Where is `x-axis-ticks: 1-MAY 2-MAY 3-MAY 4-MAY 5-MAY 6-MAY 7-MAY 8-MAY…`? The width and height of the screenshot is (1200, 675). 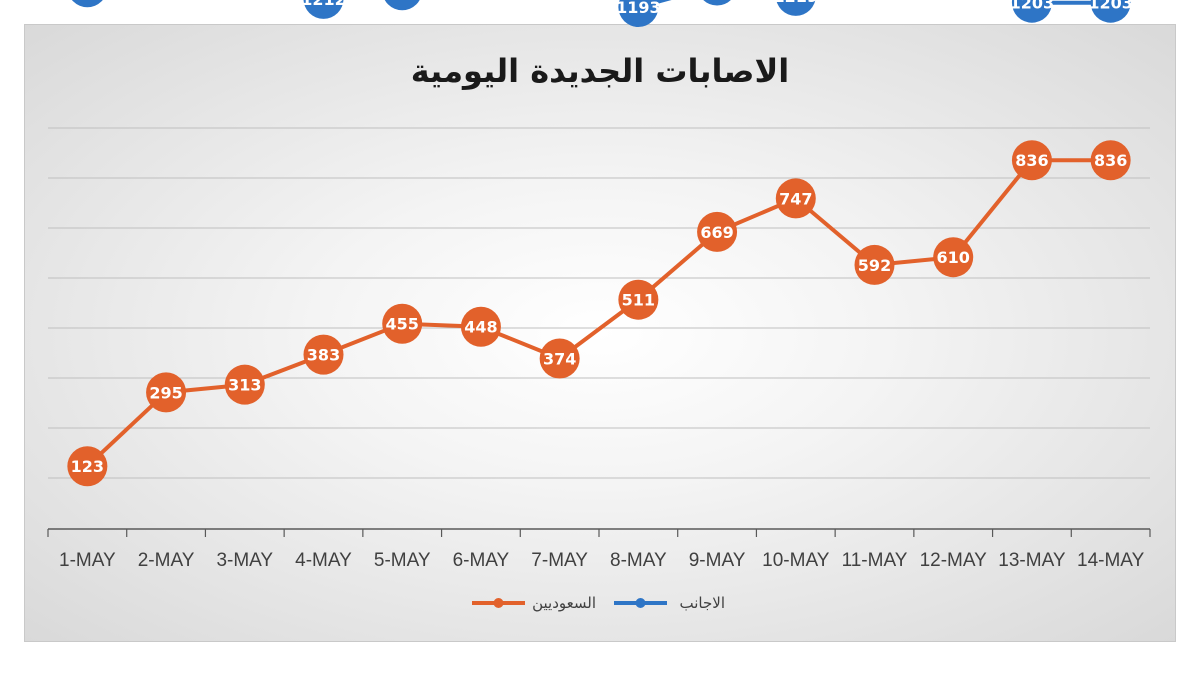 x-axis-ticks: 1-MAY 2-MAY 3-MAY 4-MAY 5-MAY 6-MAY 7-MAY 8-MAY… is located at coordinates (599, 550).